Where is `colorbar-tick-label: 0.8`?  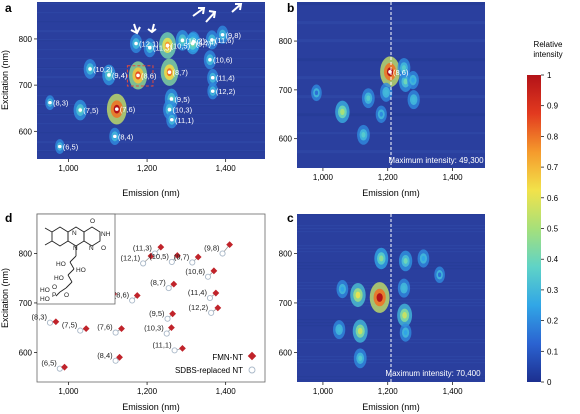 colorbar-tick-label: 0.8 is located at coordinates (553, 136).